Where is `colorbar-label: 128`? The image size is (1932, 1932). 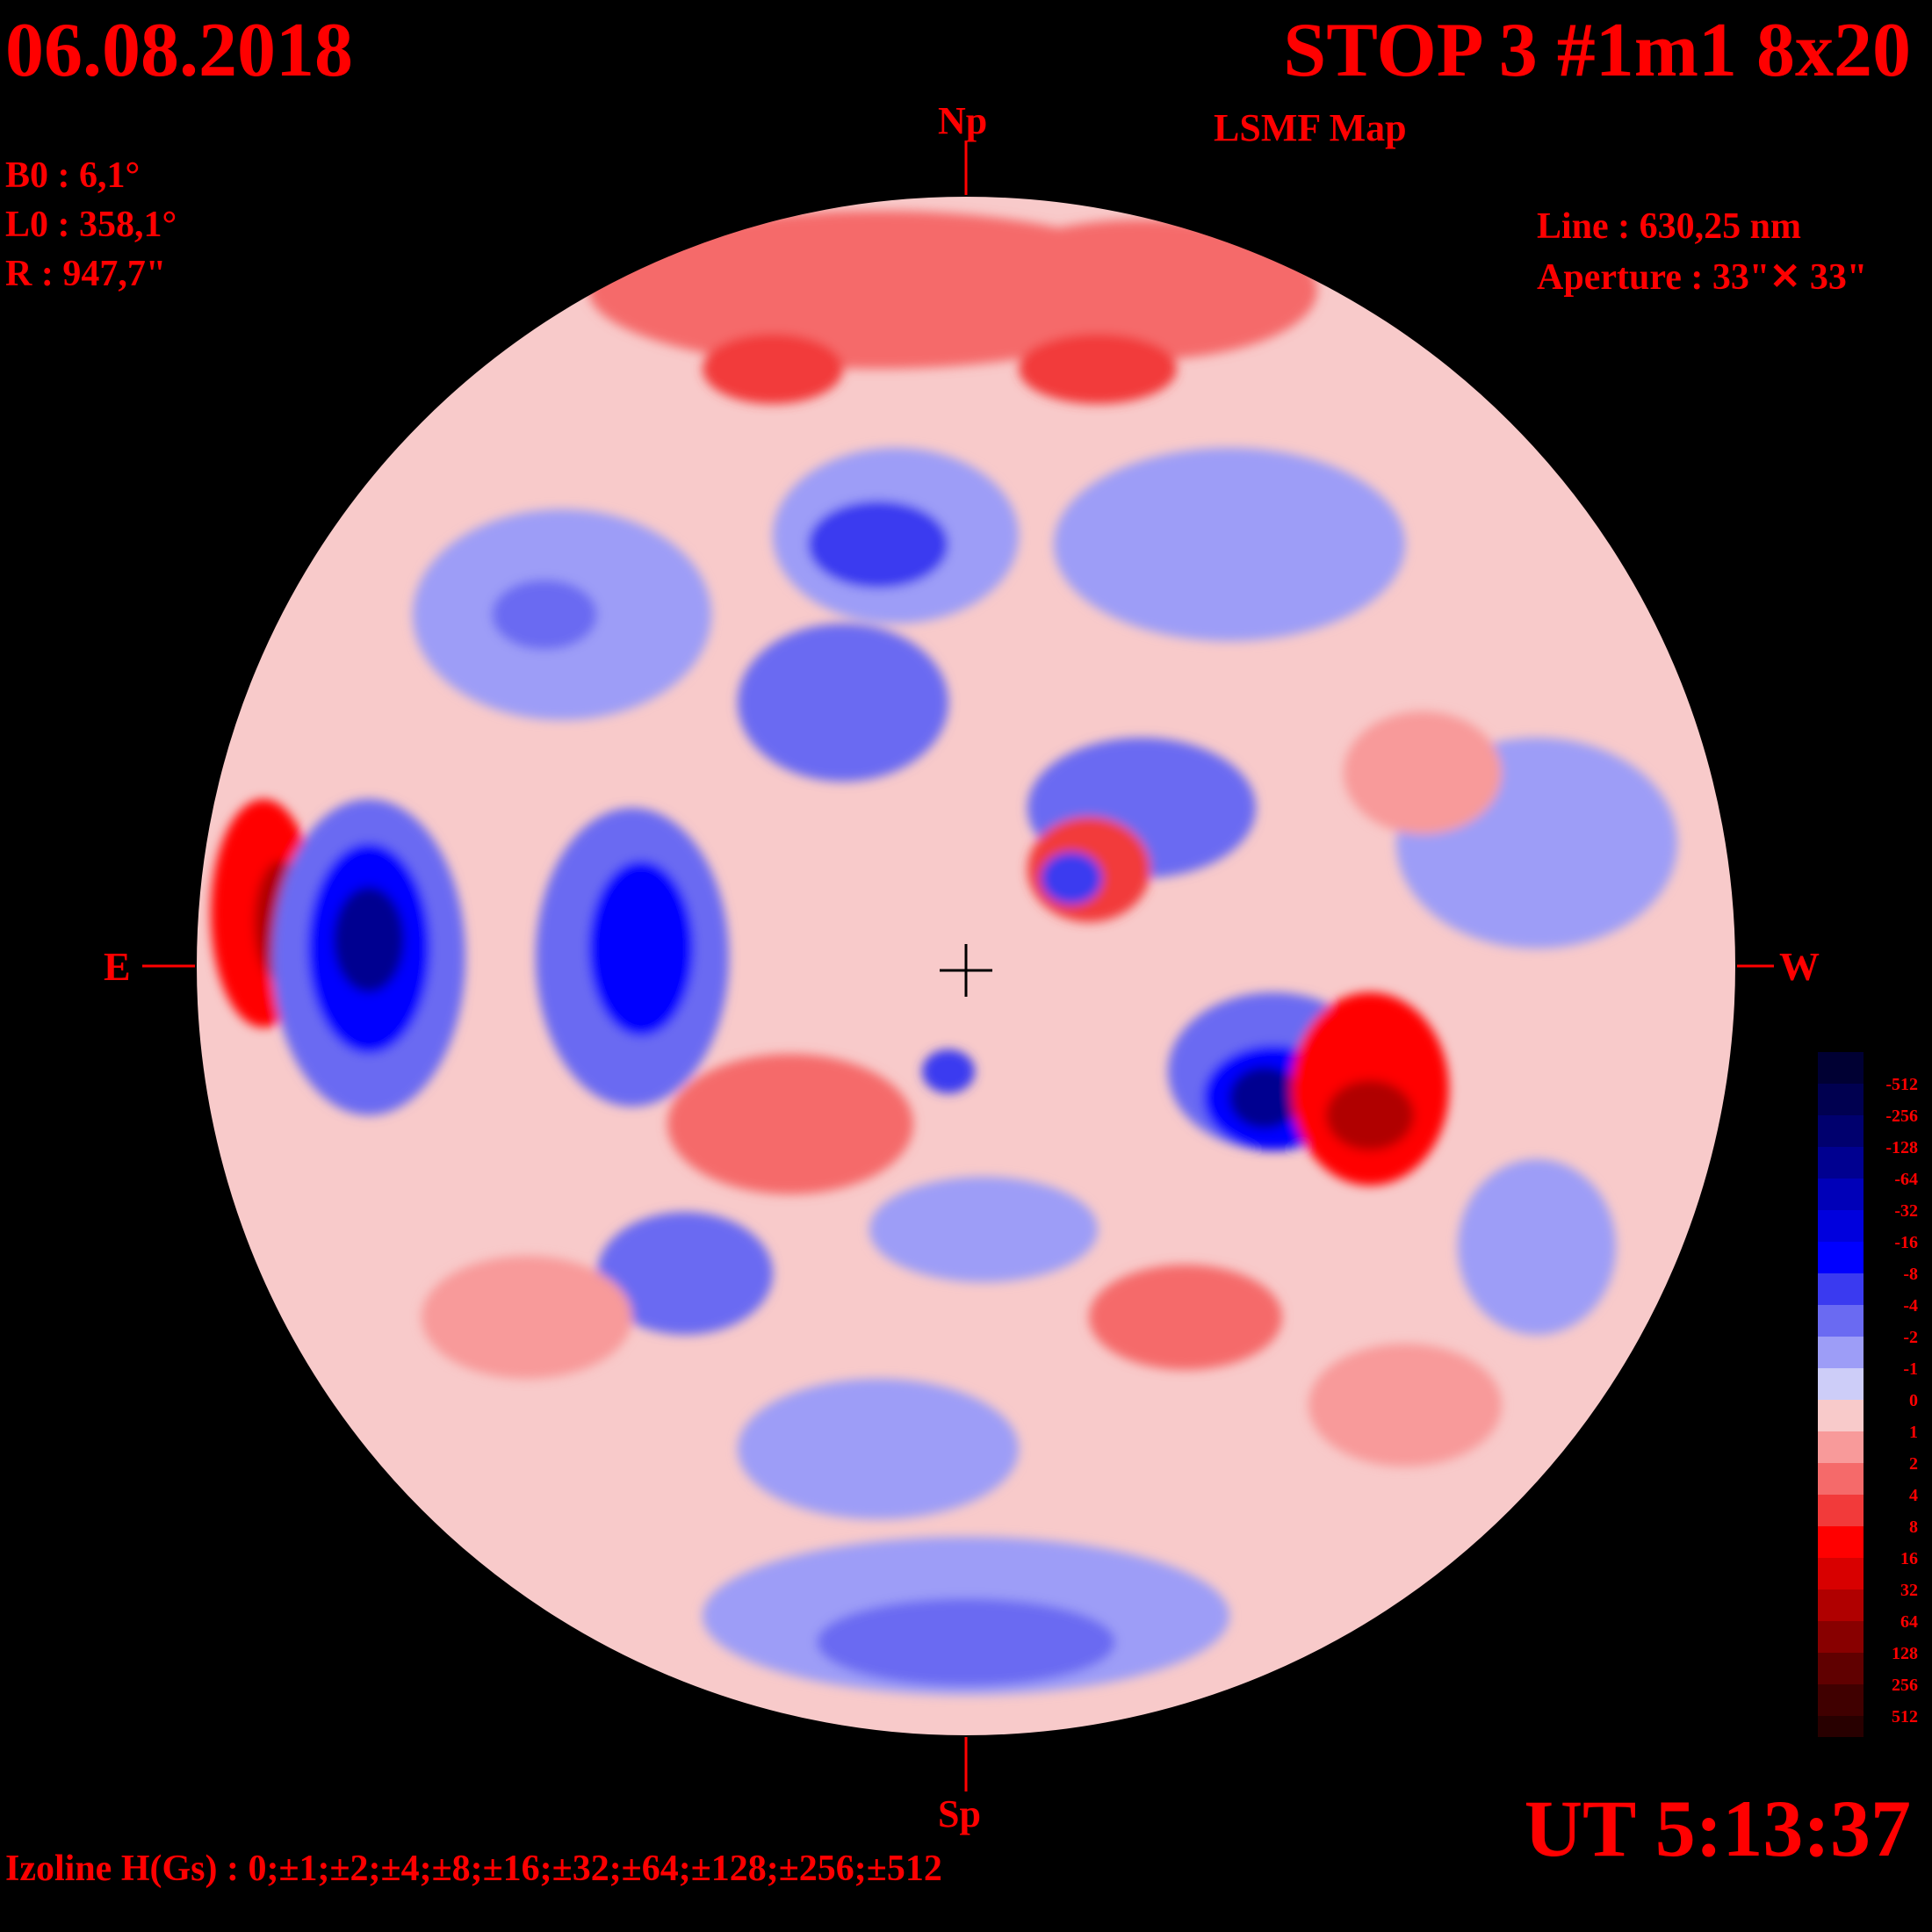
colorbar-label: 128 is located at coordinates (1905, 1653).